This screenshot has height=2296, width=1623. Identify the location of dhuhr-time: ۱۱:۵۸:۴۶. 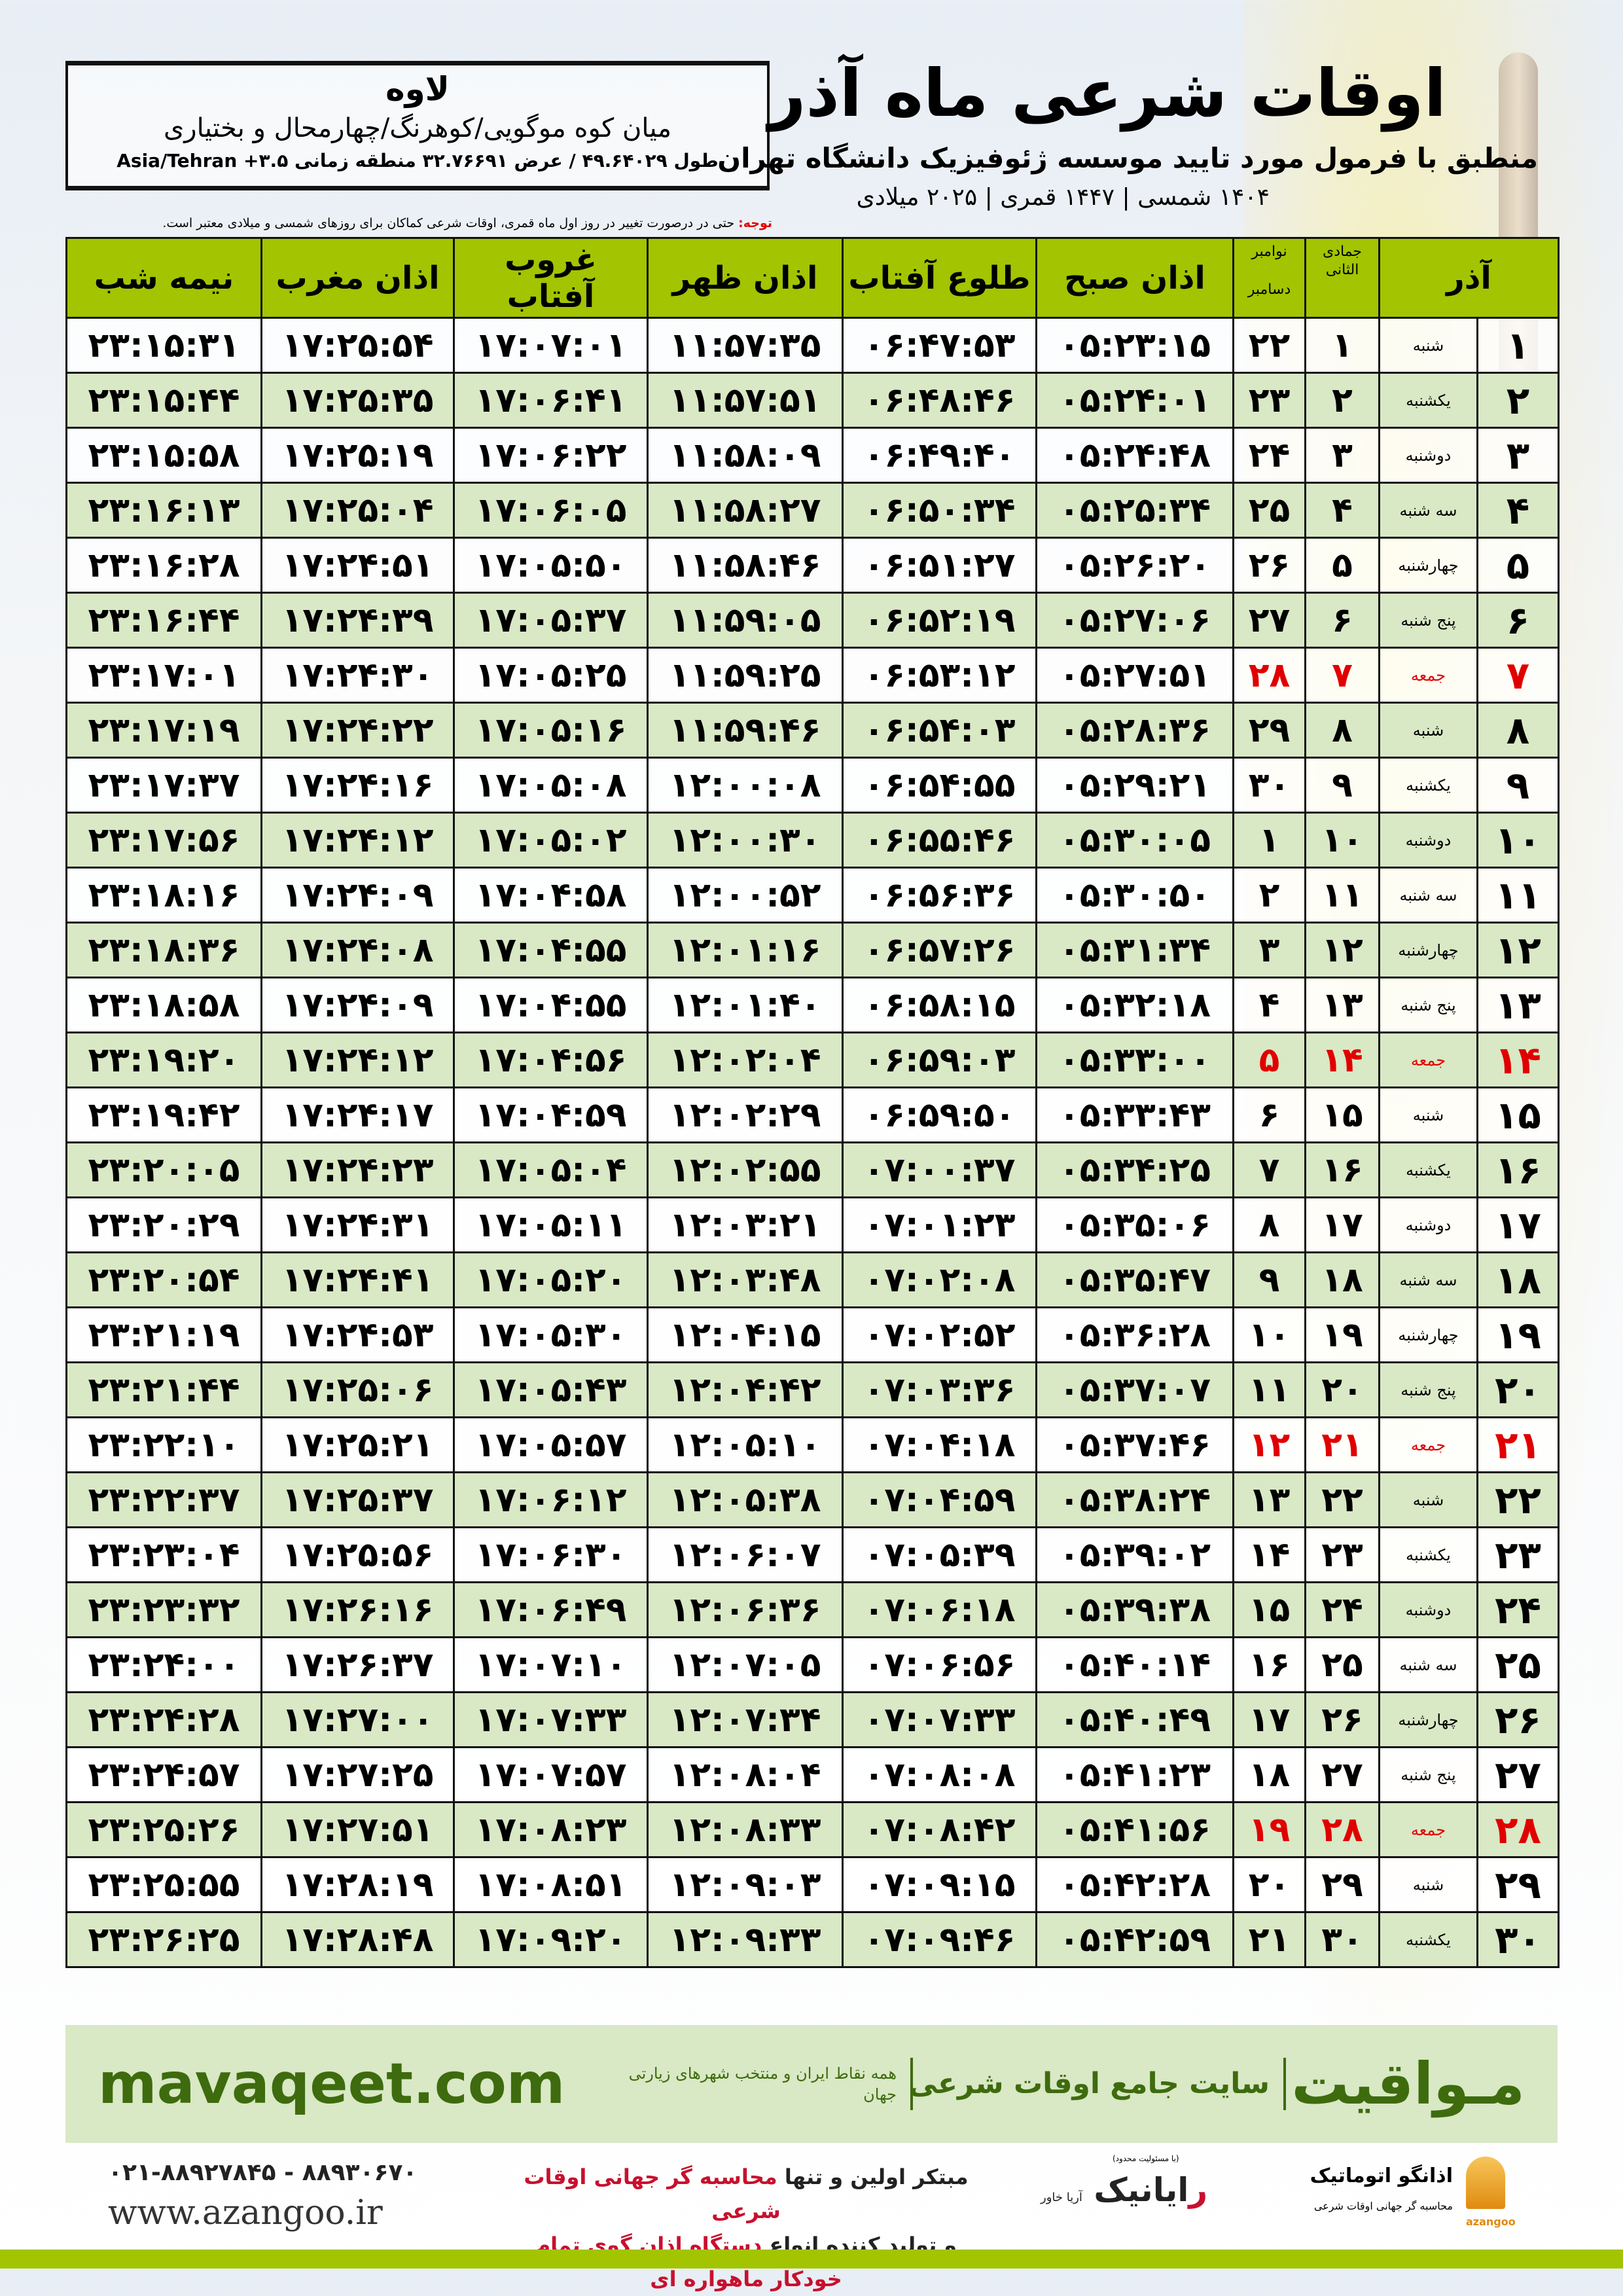
(745, 565).